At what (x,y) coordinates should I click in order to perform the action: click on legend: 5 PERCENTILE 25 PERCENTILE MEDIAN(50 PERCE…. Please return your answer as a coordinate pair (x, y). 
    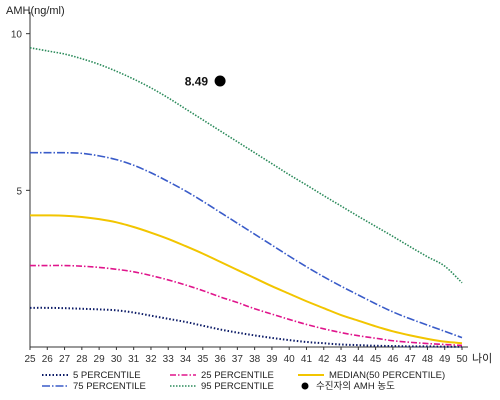
    Looking at the image, I should click on (243, 381).